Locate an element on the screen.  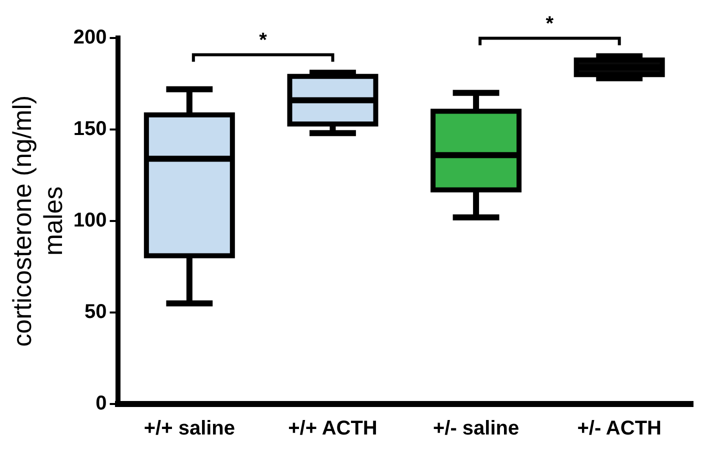
x-tick-label: +/+ saline is located at coordinates (190, 429).